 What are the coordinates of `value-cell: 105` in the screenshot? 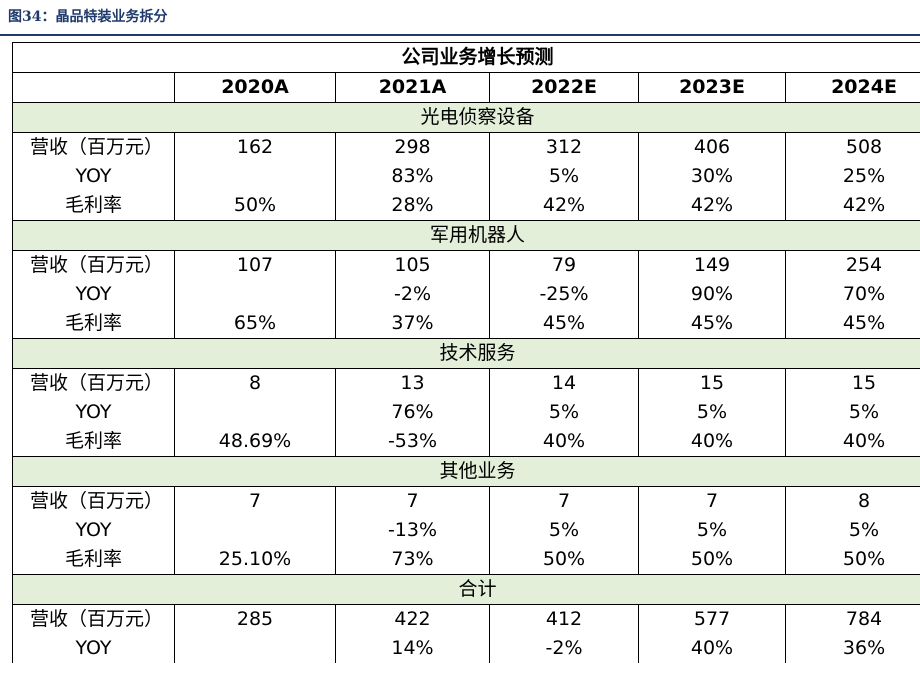 It's located at (412, 265).